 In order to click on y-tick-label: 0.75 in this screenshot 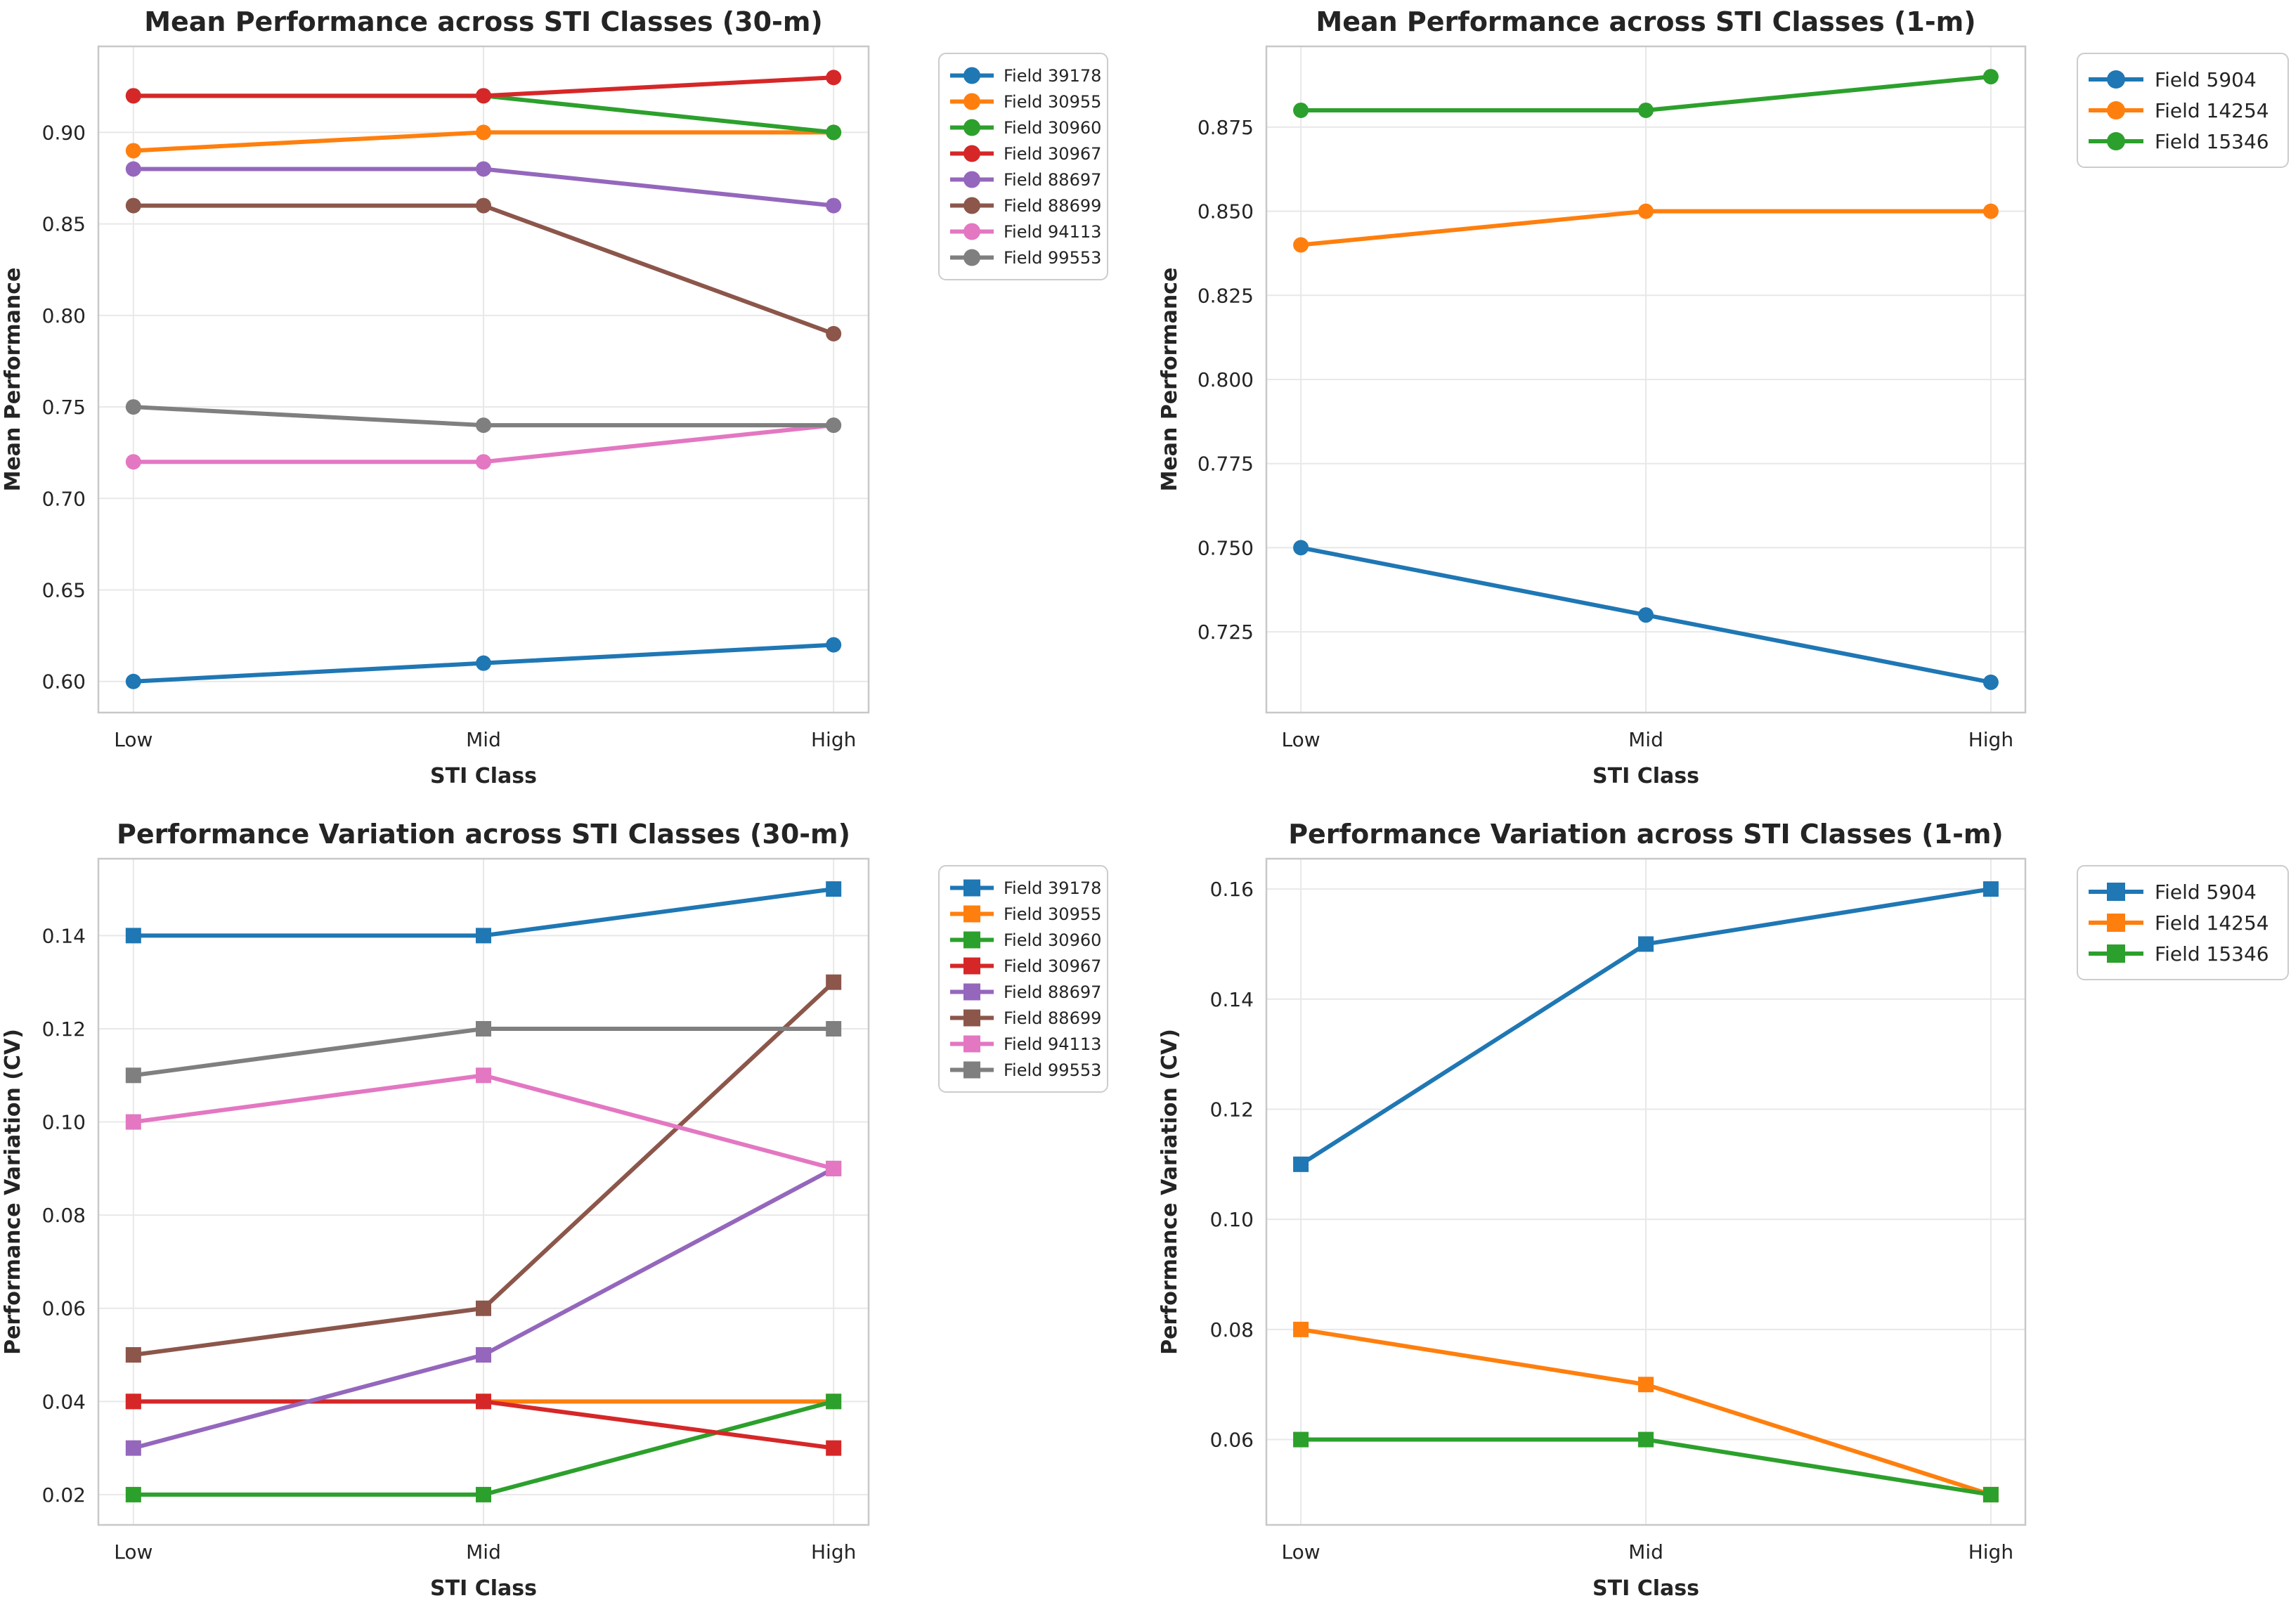, I will do `click(64, 407)`.